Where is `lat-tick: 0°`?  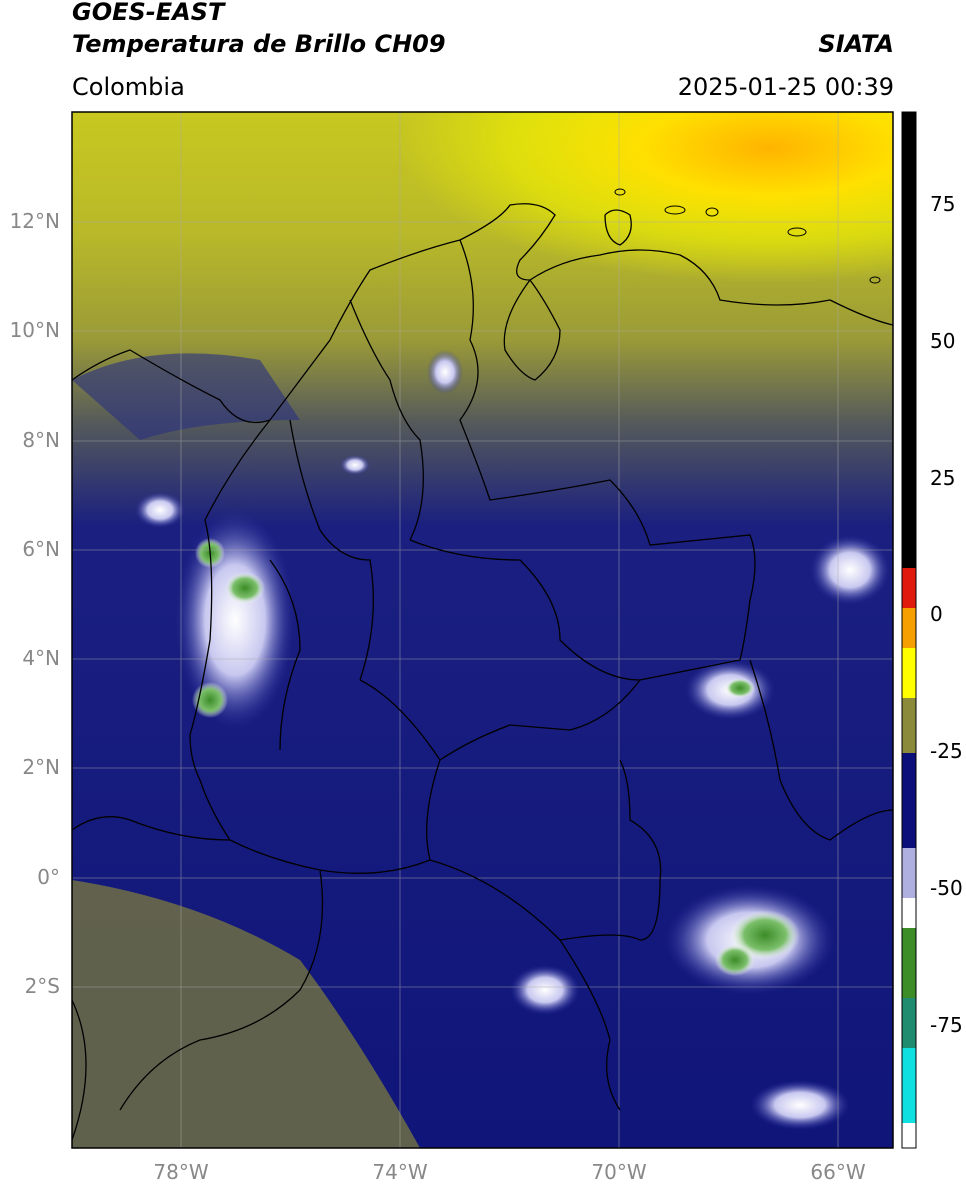
lat-tick: 0° is located at coordinates (48, 877).